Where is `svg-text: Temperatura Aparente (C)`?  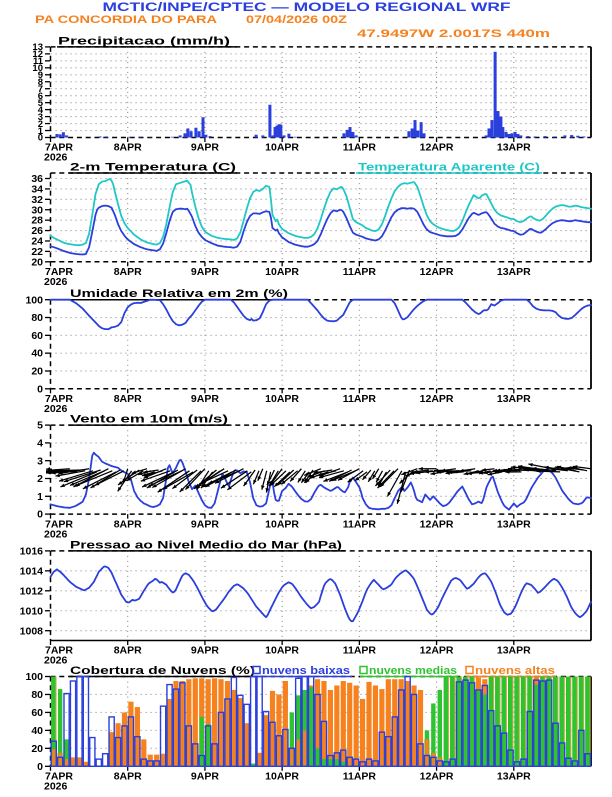 svg-text: Temperatura Aparente (C) is located at coordinates (449, 167).